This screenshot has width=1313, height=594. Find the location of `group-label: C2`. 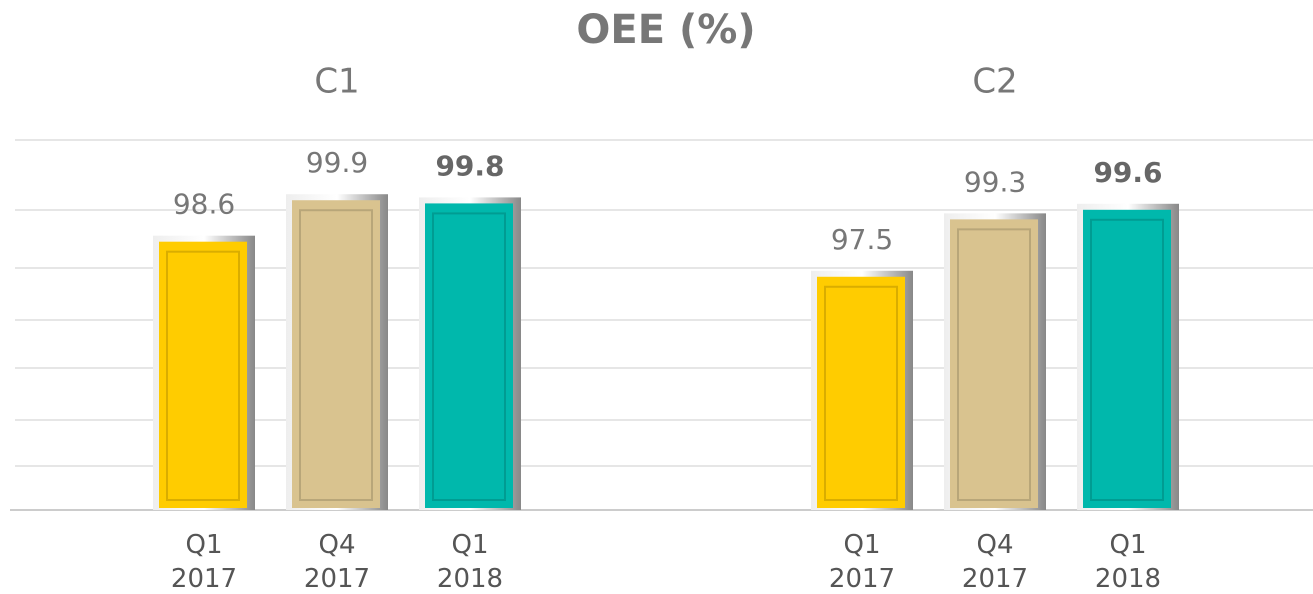

group-label: C2 is located at coordinates (994, 82).